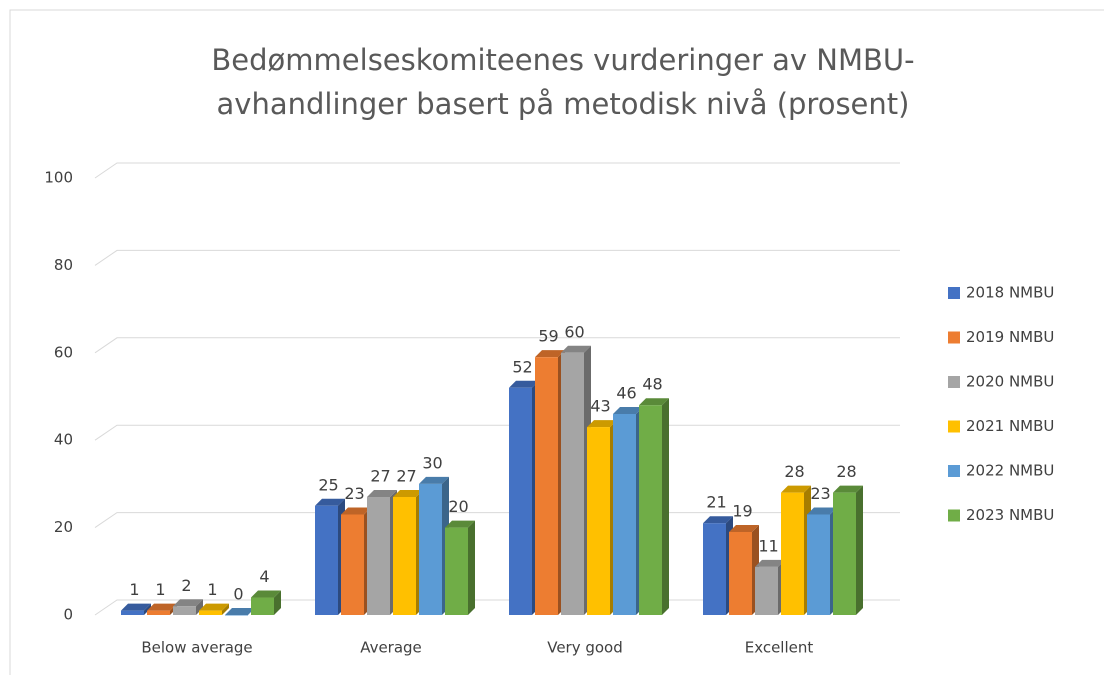 This screenshot has height=675, width=1104. Describe the element at coordinates (63, 527) in the screenshot. I see `y-tick-label: 20` at that location.